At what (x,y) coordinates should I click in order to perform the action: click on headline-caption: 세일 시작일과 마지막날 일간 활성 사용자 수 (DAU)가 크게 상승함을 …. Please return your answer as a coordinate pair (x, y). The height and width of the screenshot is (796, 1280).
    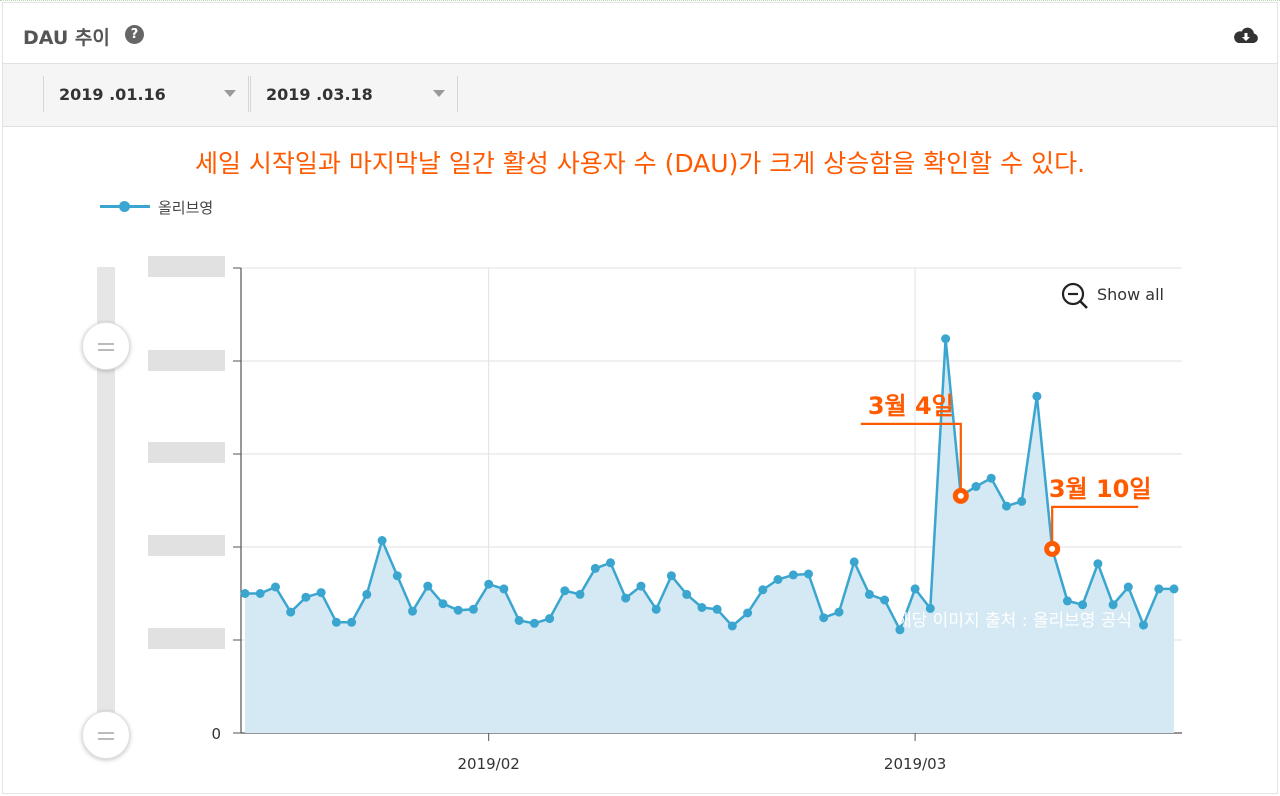
    Looking at the image, I should click on (640, 163).